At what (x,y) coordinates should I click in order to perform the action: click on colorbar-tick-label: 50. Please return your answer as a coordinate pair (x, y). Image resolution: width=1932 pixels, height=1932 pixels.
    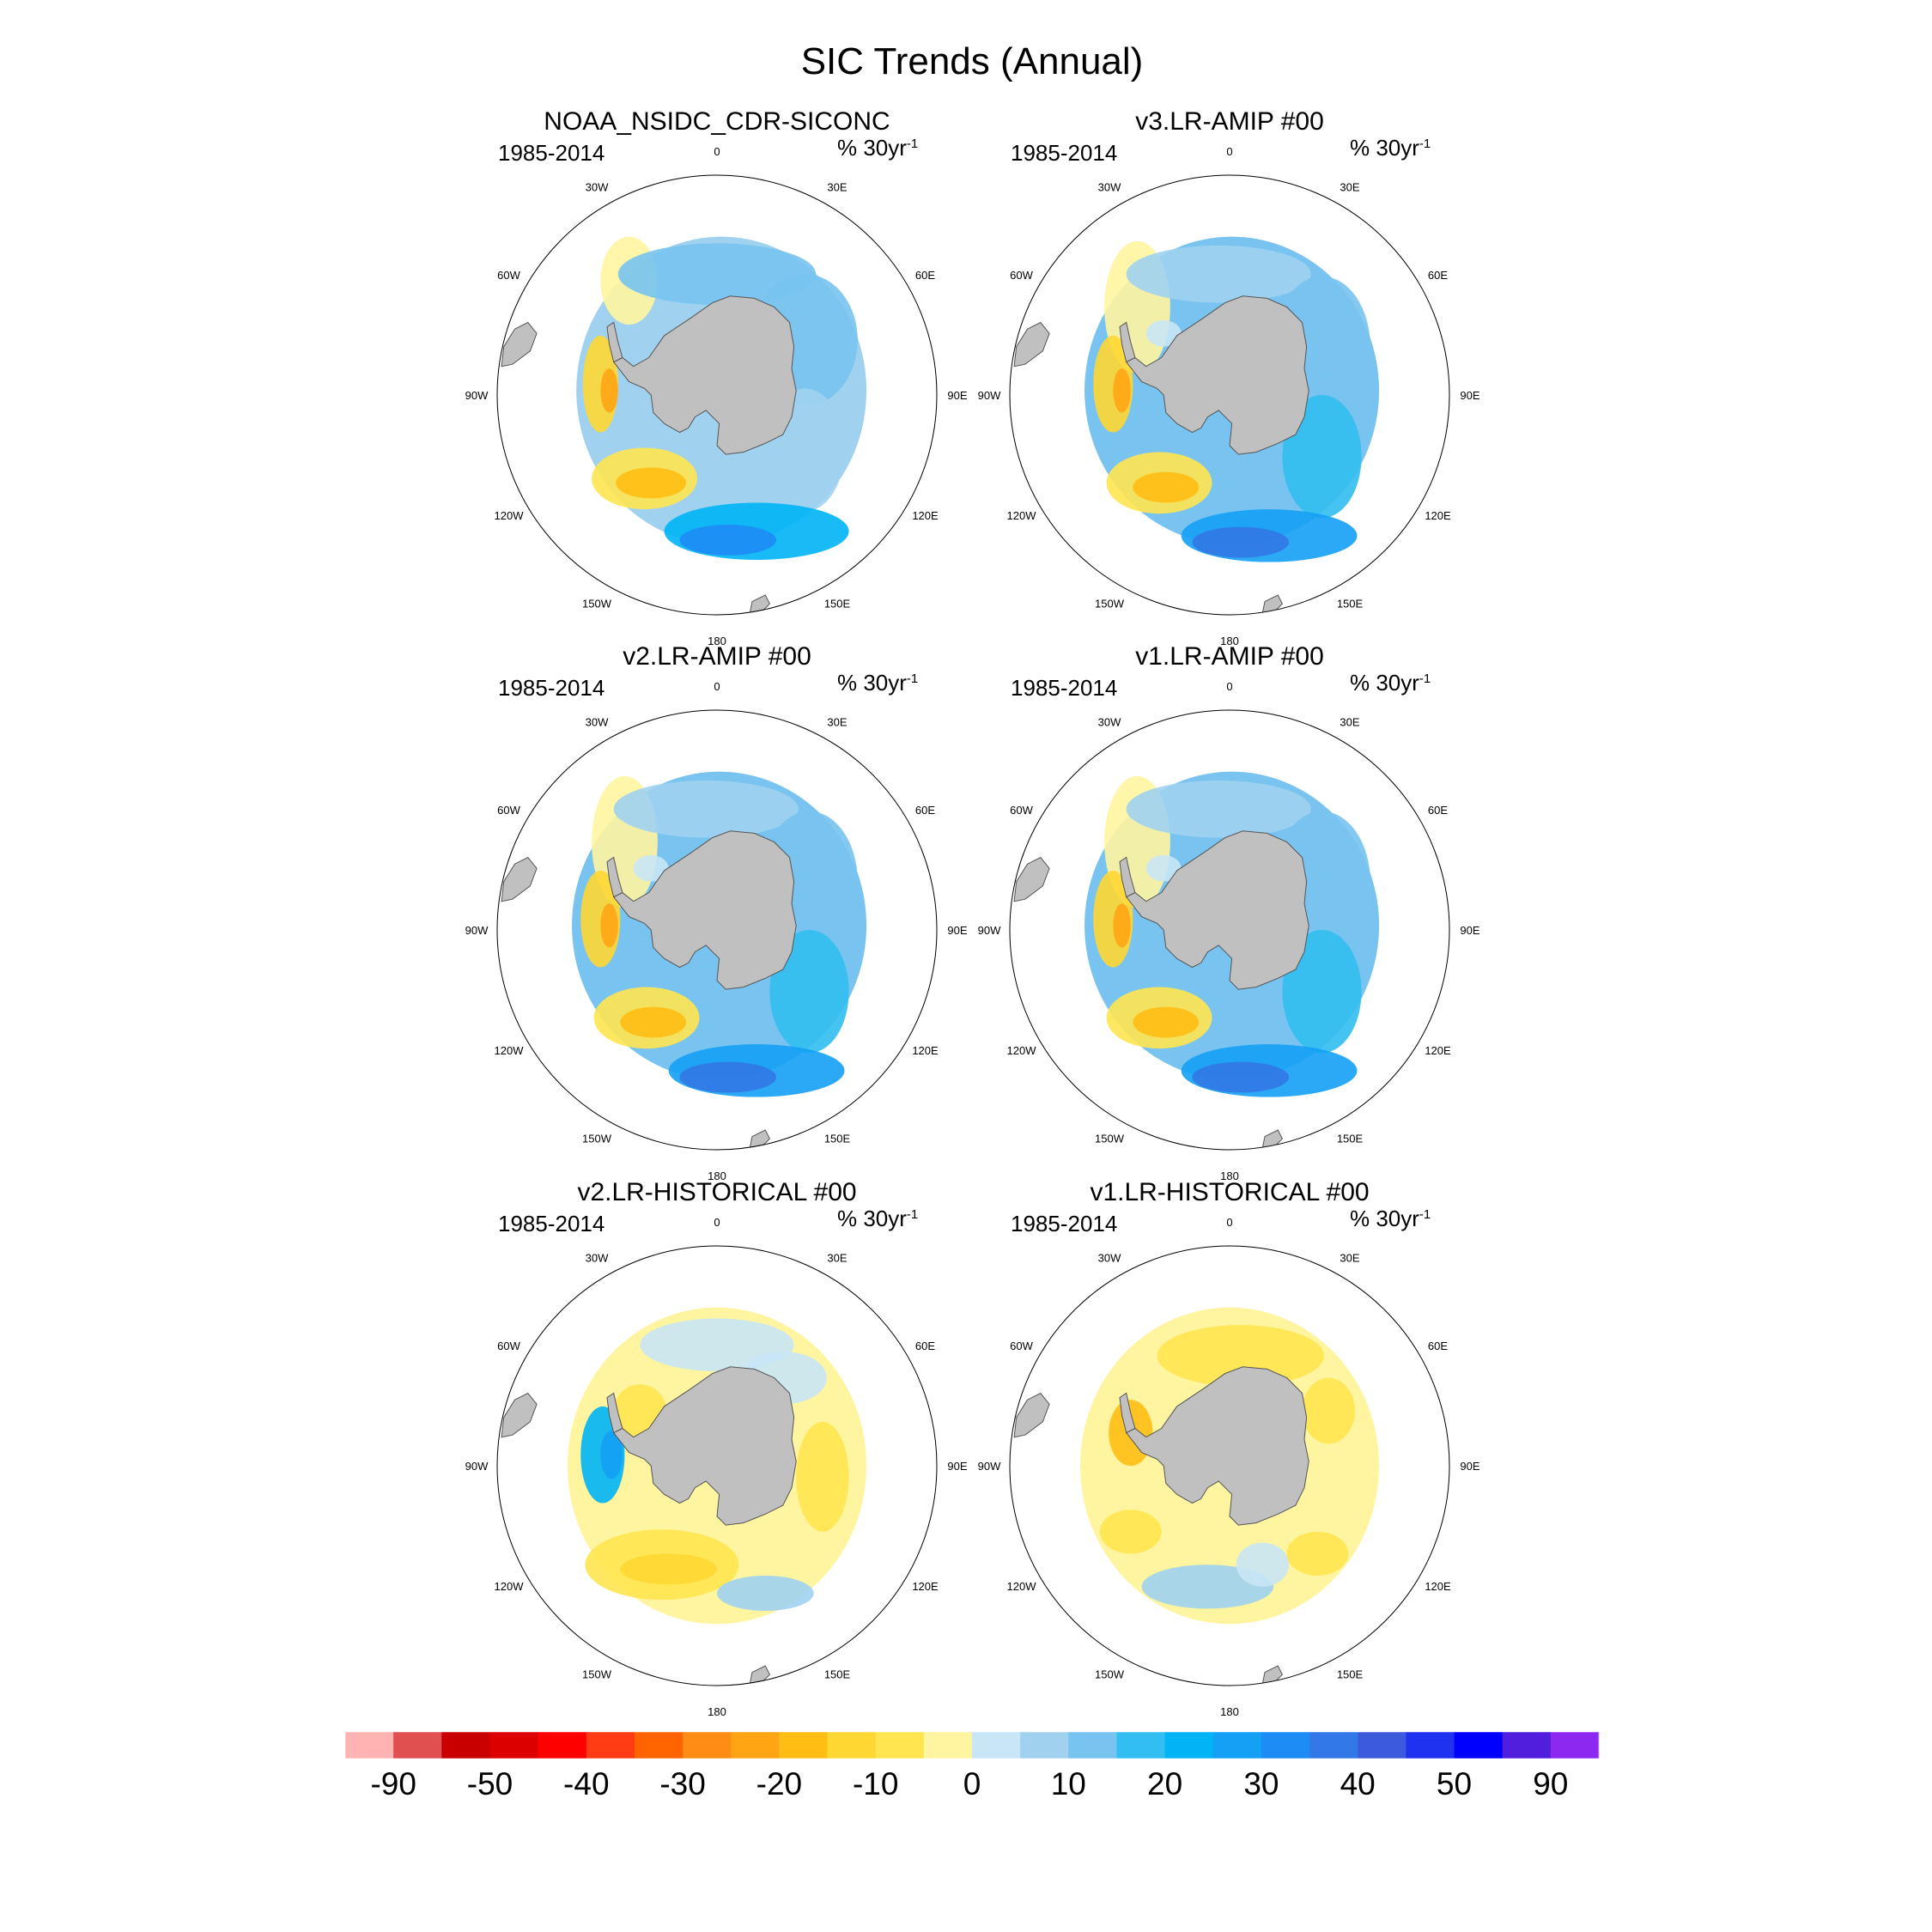
    Looking at the image, I should click on (1455, 1784).